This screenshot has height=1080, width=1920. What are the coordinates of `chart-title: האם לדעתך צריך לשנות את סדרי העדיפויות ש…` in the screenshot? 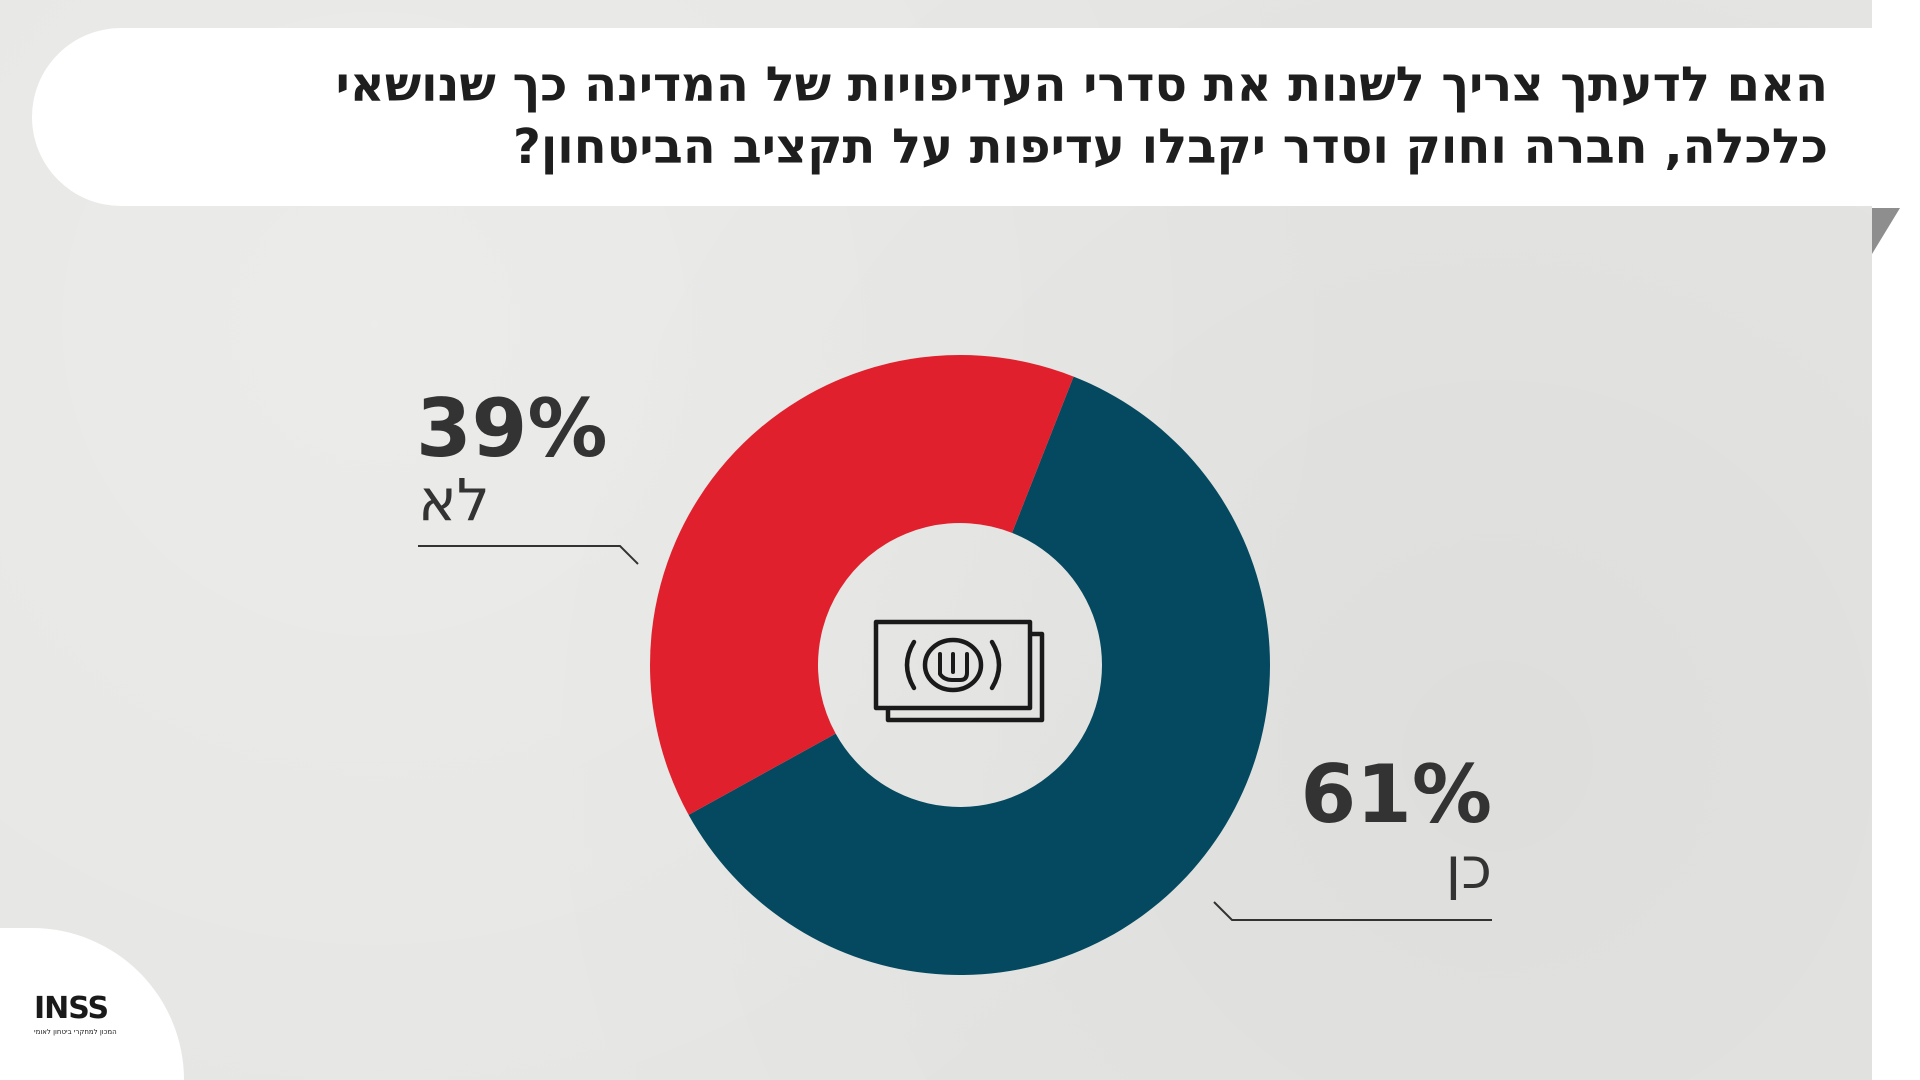 It's located at (1081, 116).